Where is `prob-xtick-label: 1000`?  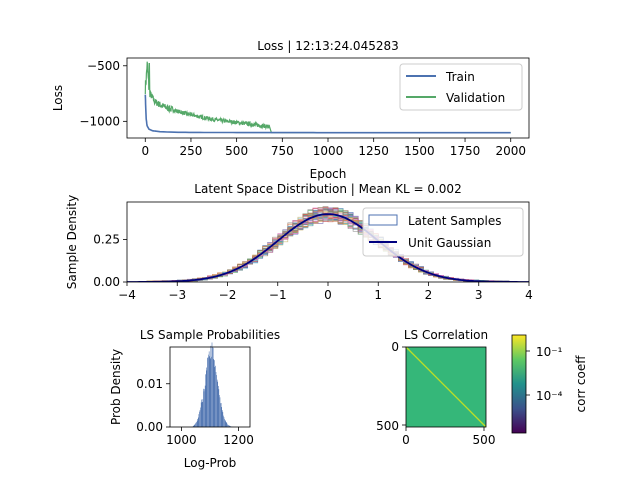
prob-xtick-label: 1000 is located at coordinates (181, 440).